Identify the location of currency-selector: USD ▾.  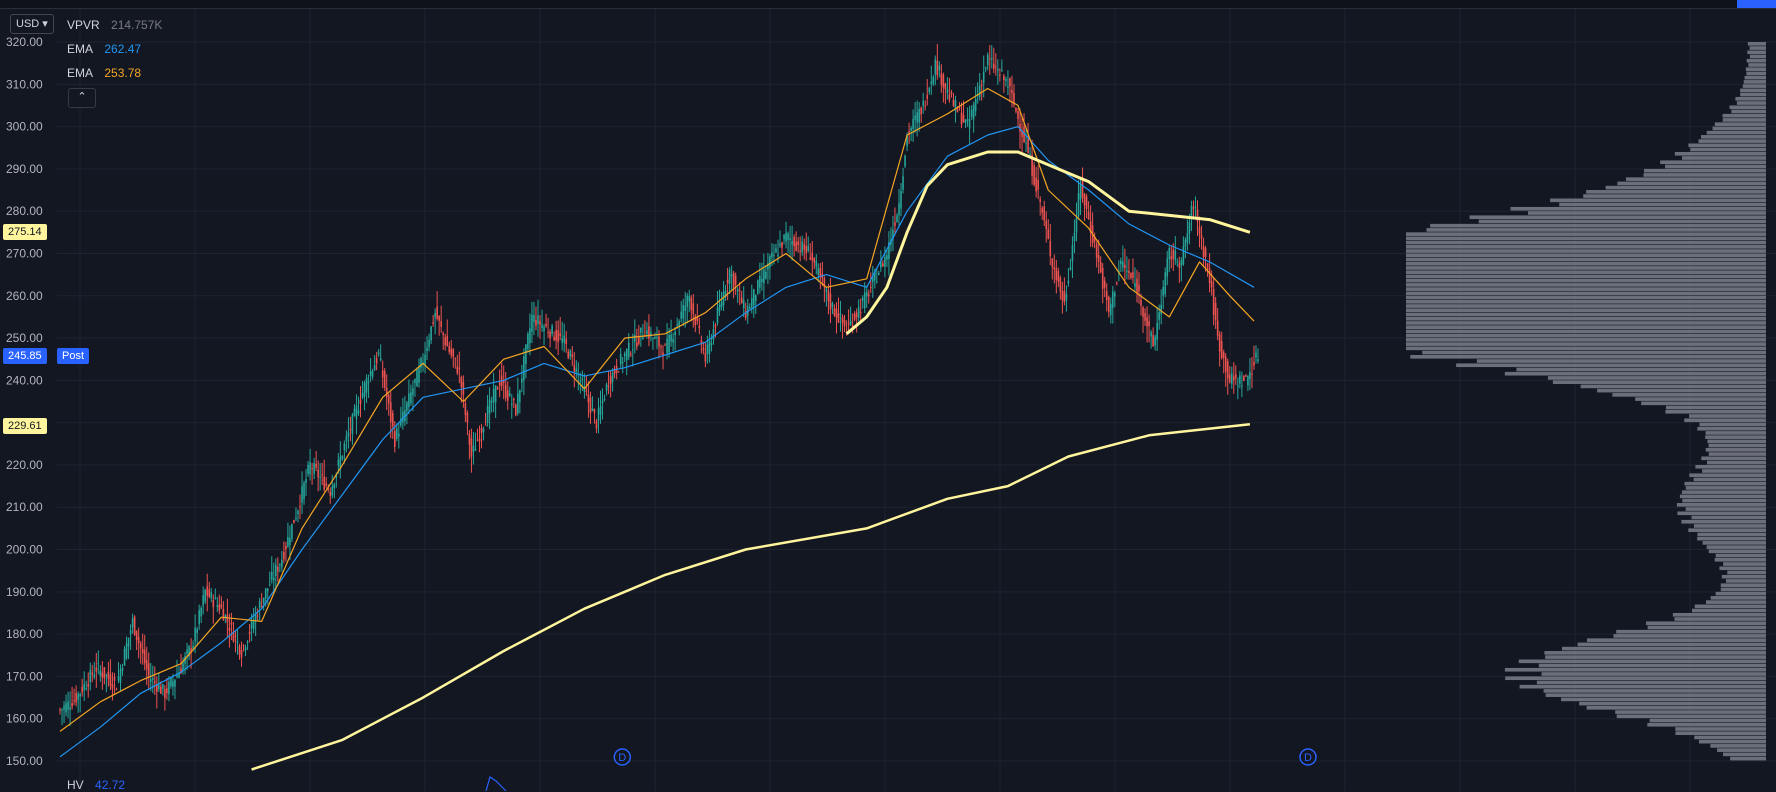
(32, 24).